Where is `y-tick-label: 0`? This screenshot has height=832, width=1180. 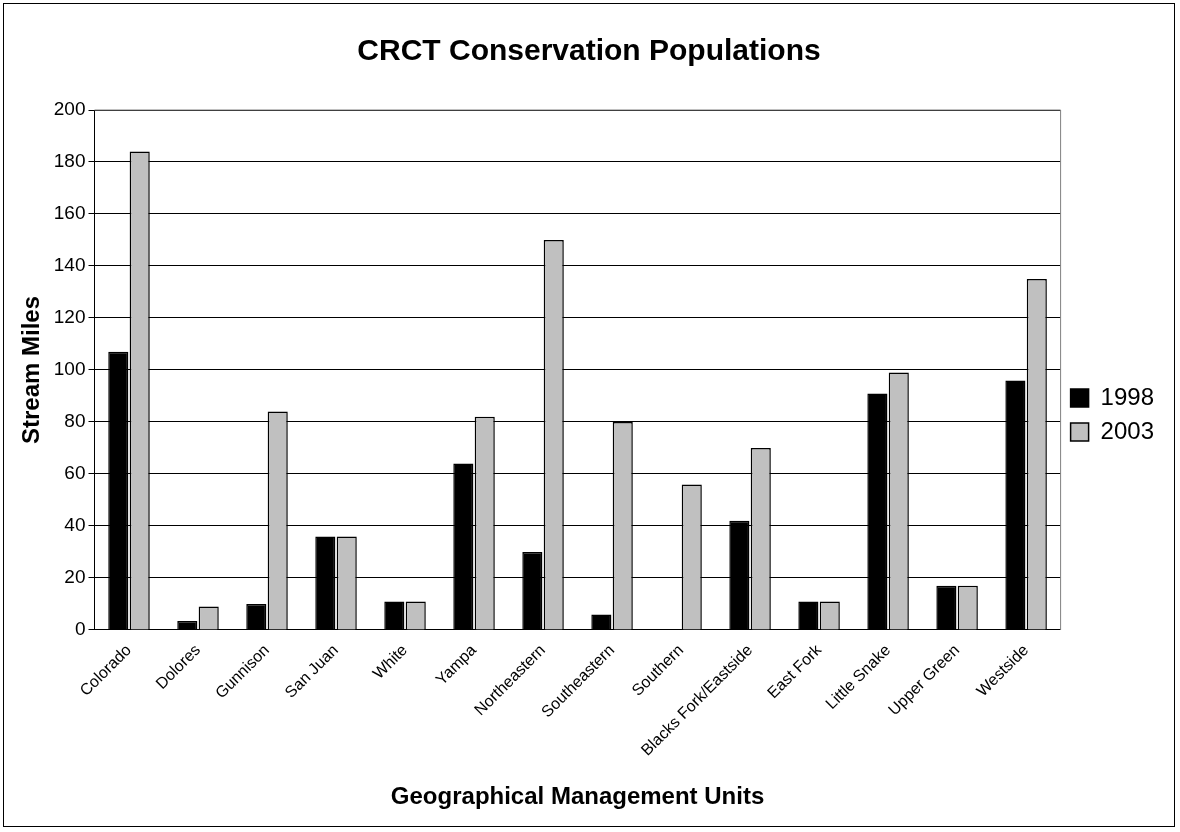
y-tick-label: 0 is located at coordinates (80, 629).